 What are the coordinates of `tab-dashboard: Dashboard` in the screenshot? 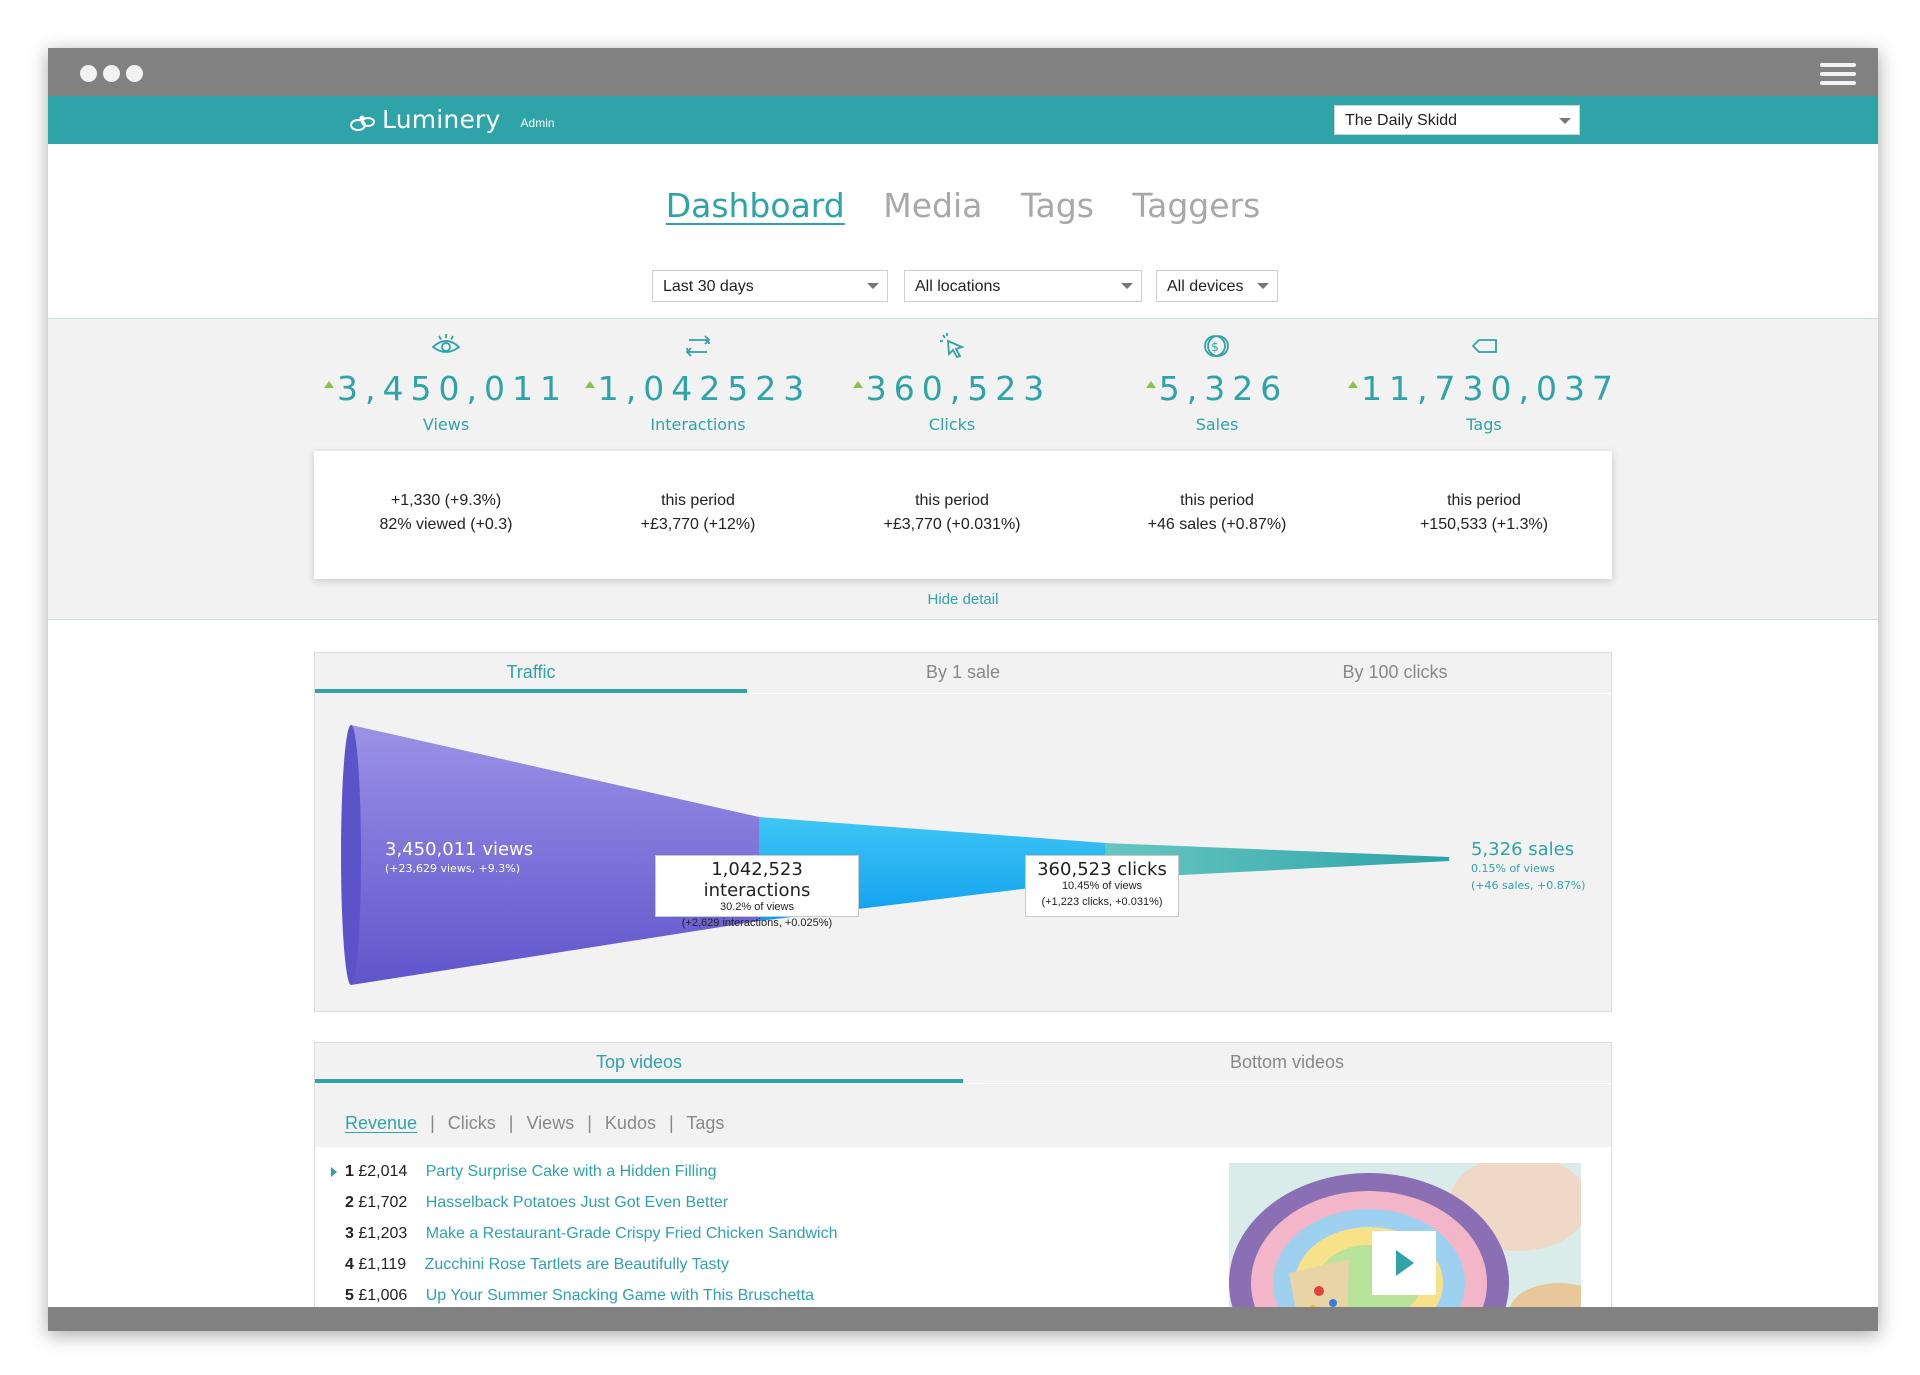 It's located at (755, 205).